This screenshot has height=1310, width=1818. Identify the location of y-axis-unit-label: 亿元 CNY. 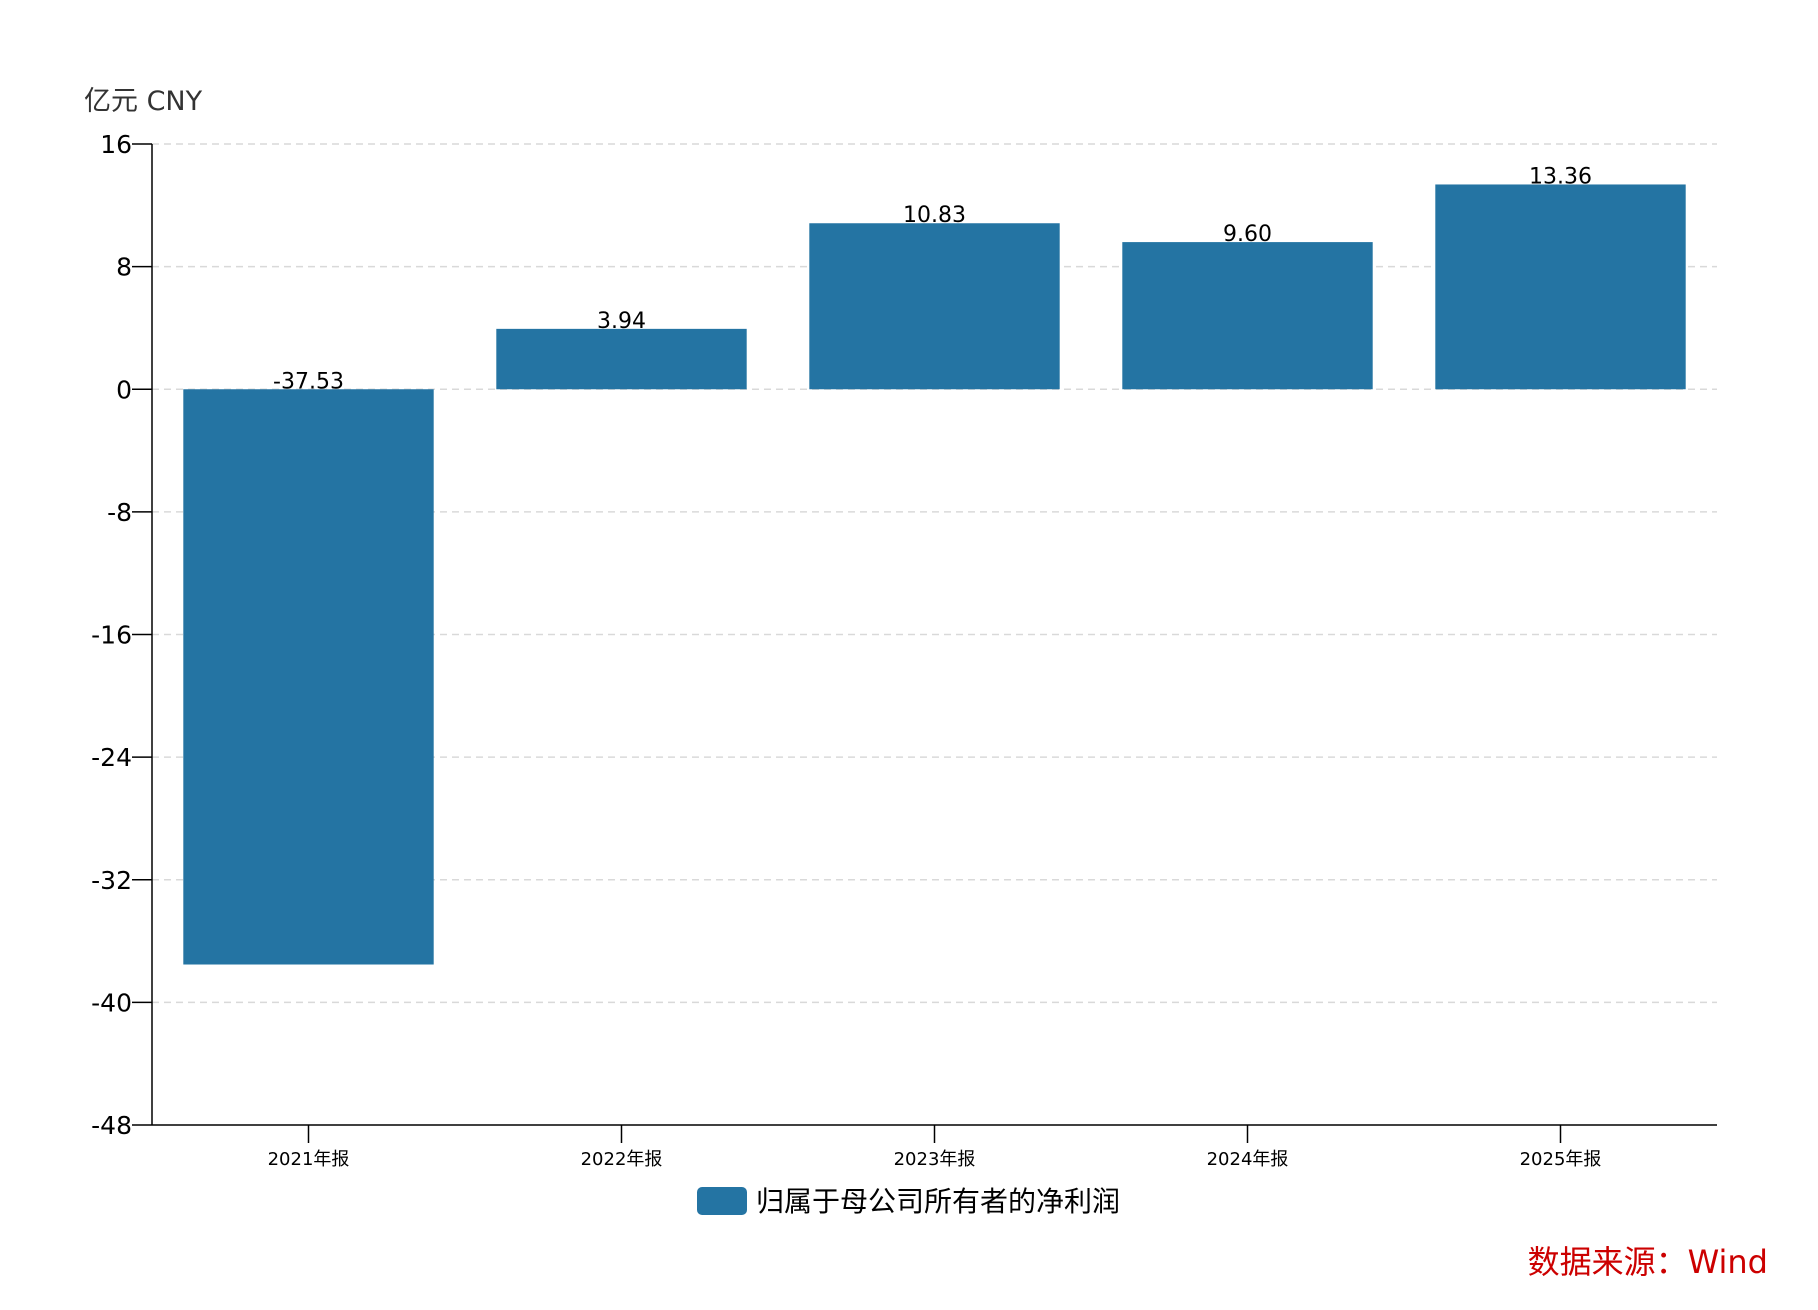
(143, 101).